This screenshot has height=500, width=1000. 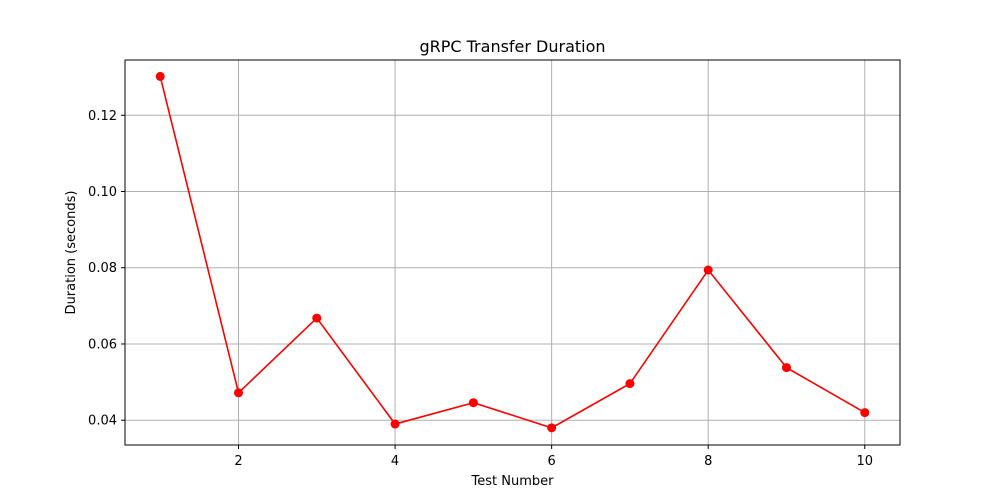 I want to click on x-tick-label: 6, so click(x=552, y=461).